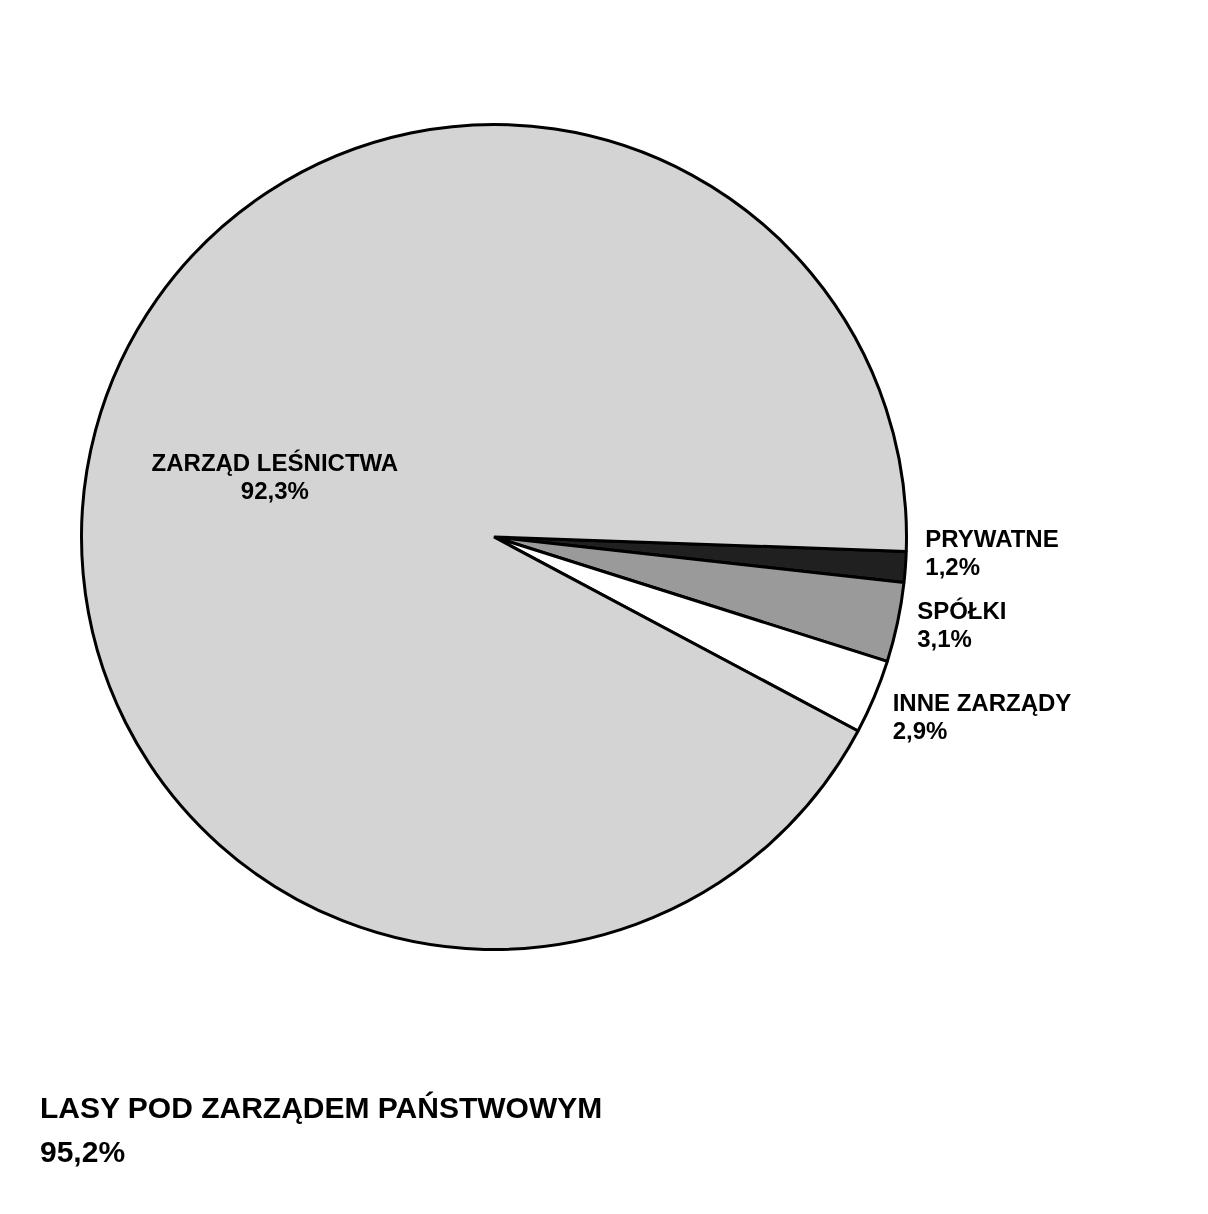  What do you see at coordinates (982, 703) in the screenshot?
I see `slice-label: INNE ZARZĄDY` at bounding box center [982, 703].